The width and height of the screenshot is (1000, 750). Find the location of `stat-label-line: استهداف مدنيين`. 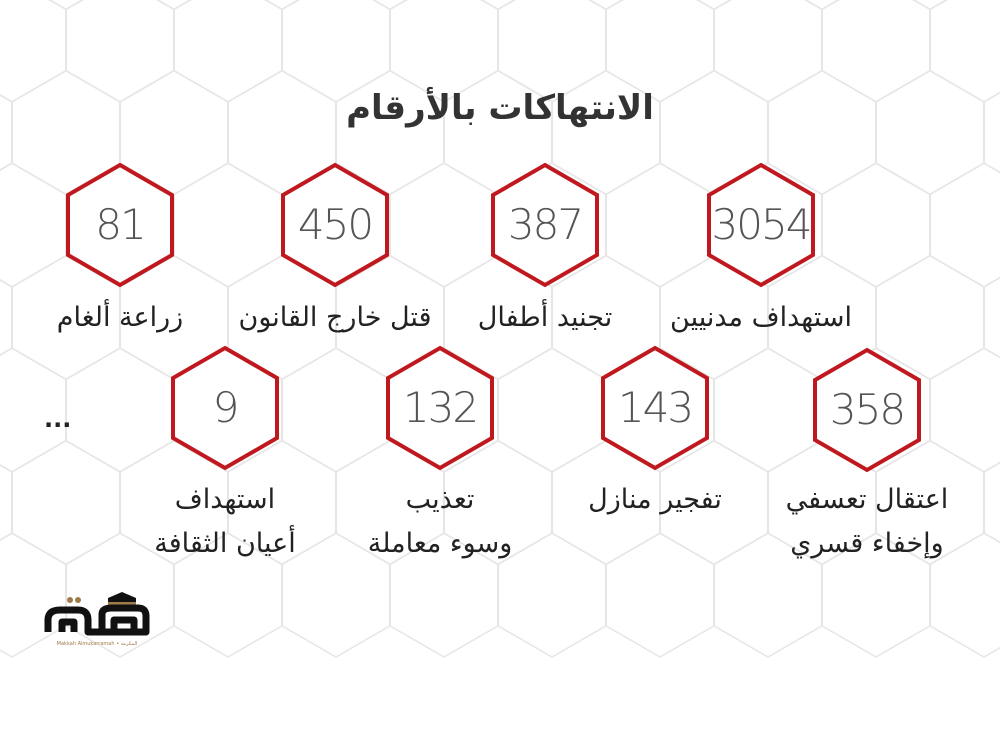

stat-label-line: استهداف مدنيين is located at coordinates (761, 317).